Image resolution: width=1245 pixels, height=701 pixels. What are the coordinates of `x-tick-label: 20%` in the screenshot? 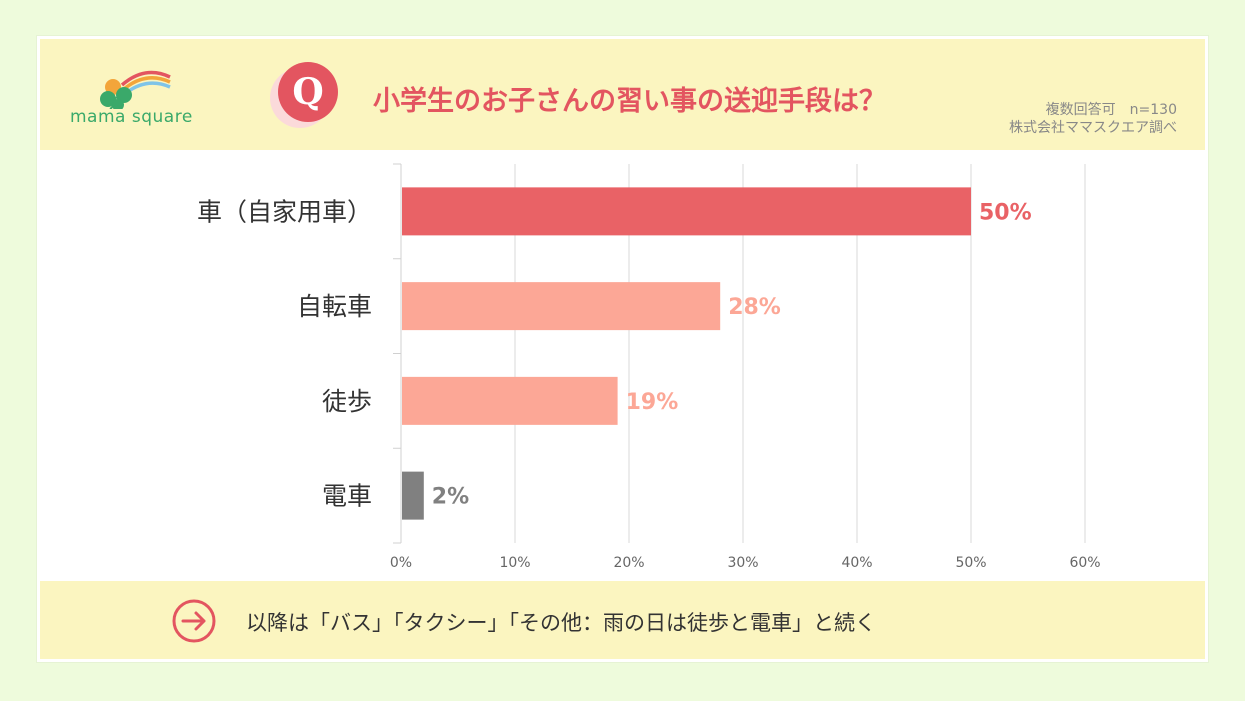 It's located at (628, 563).